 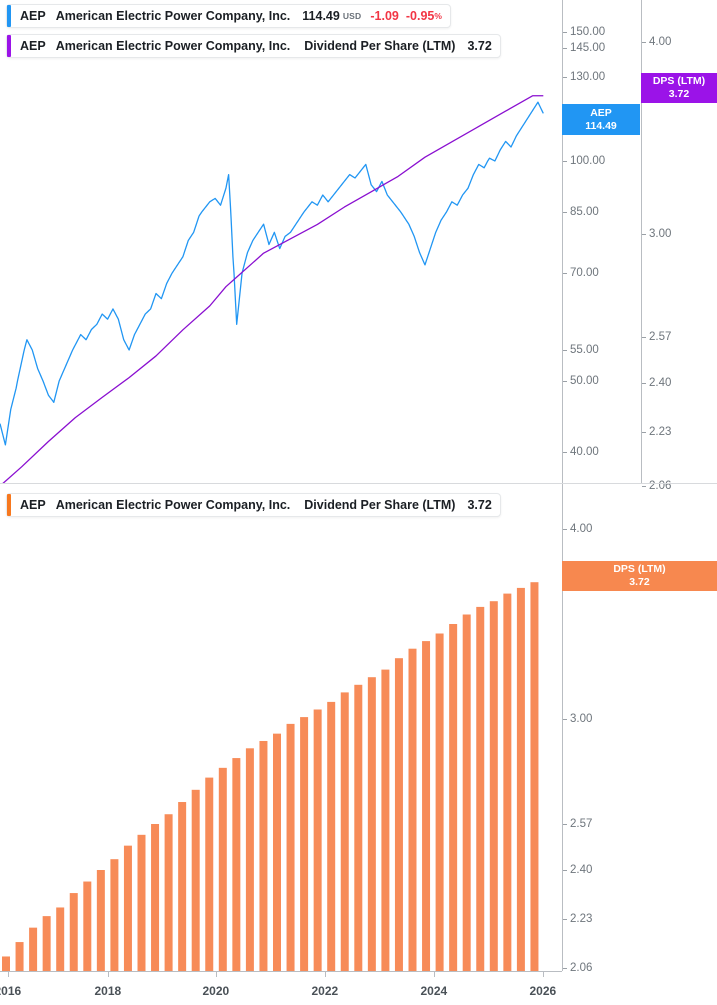 I want to click on dps-top-value-badge: DPS (LTM) 3.72, so click(x=679, y=88).